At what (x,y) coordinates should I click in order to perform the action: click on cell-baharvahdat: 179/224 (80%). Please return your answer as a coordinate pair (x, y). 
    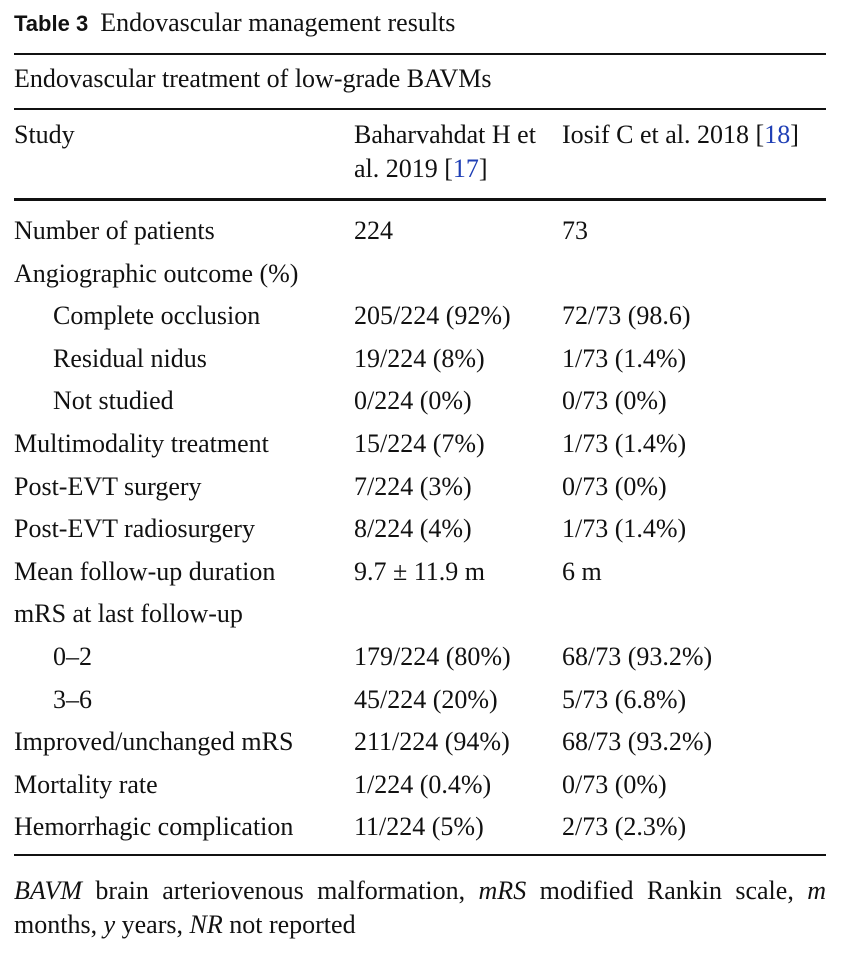
    Looking at the image, I should click on (432, 656).